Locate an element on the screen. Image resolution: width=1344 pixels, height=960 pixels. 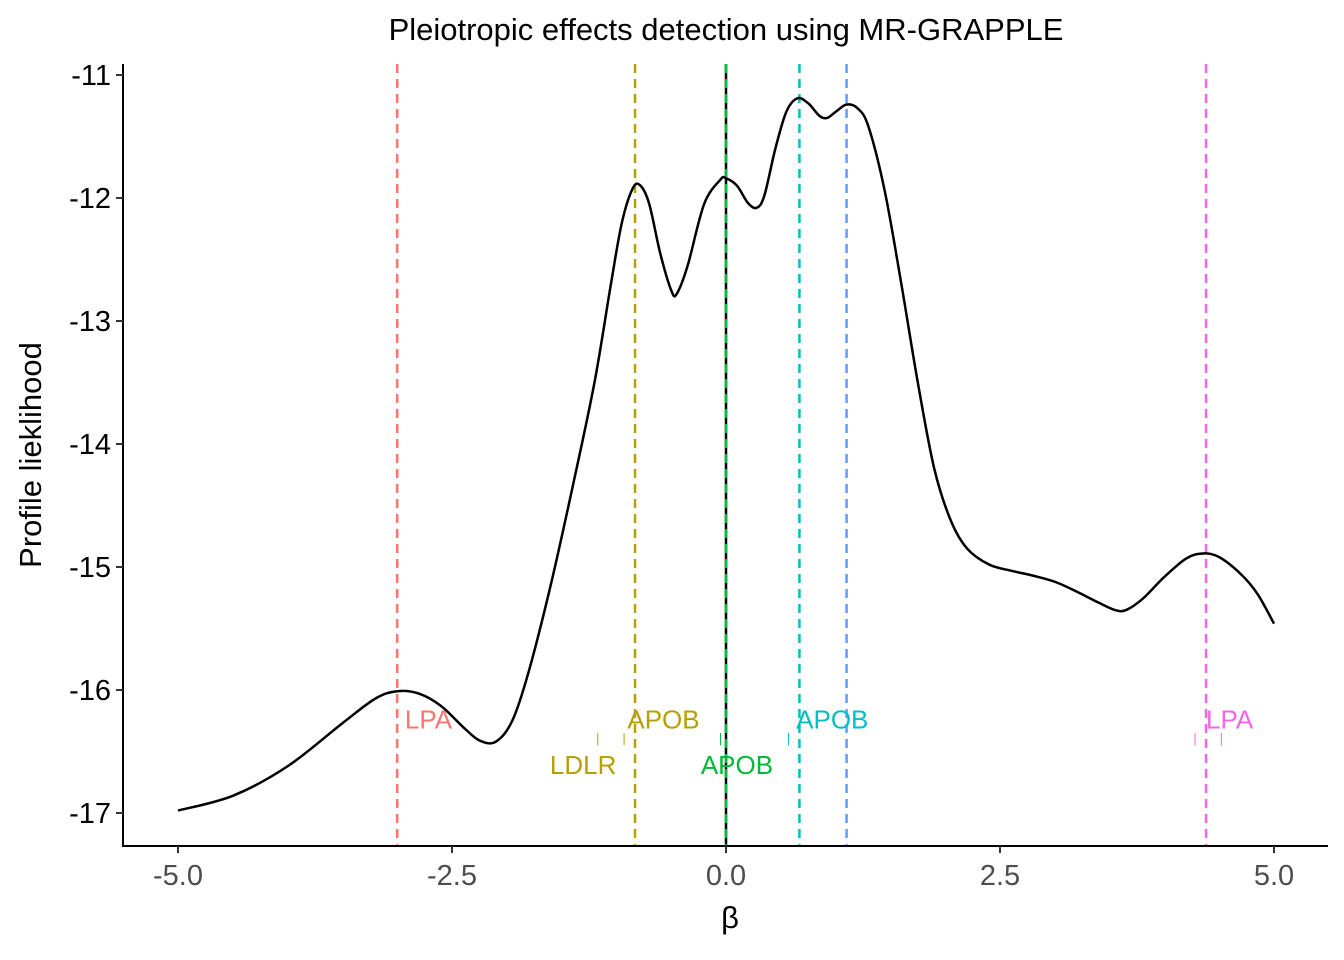
gene-label-apob-4: APOB is located at coordinates (832, 719).